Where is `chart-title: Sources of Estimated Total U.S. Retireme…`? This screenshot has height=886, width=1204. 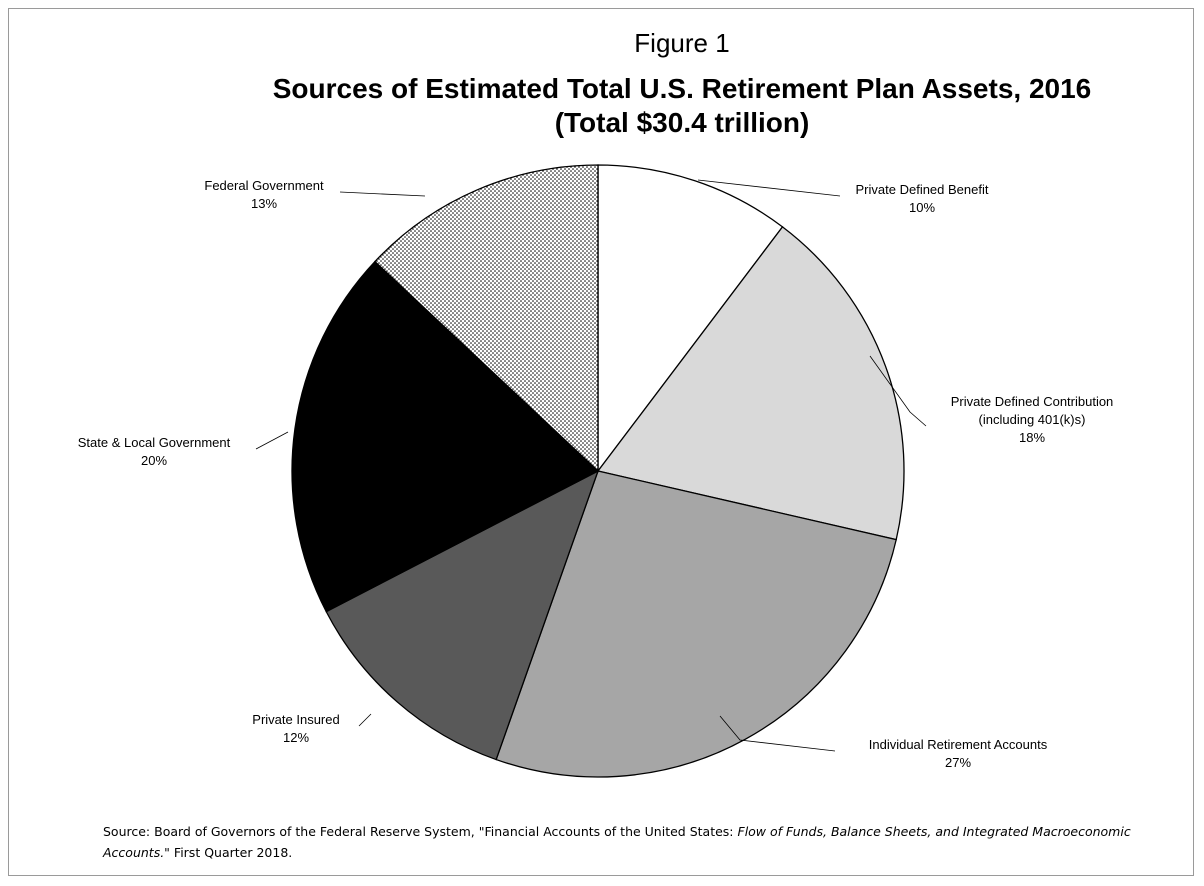 chart-title: Sources of Estimated Total U.S. Retireme… is located at coordinates (682, 106).